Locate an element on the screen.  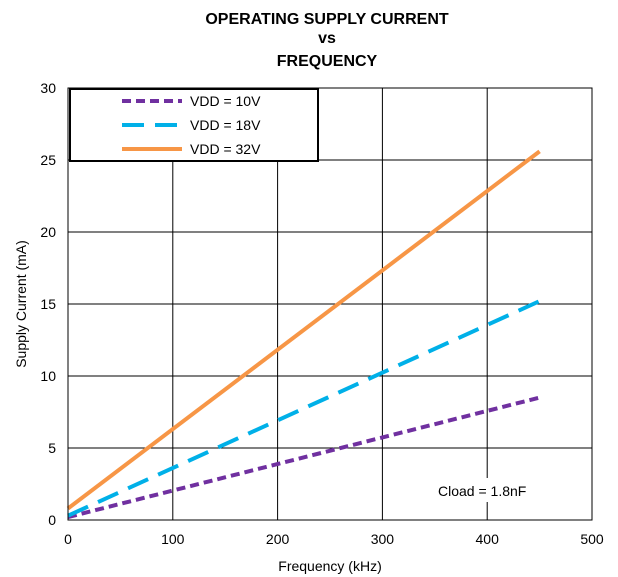
y-tick-label: 10 is located at coordinates (48, 376).